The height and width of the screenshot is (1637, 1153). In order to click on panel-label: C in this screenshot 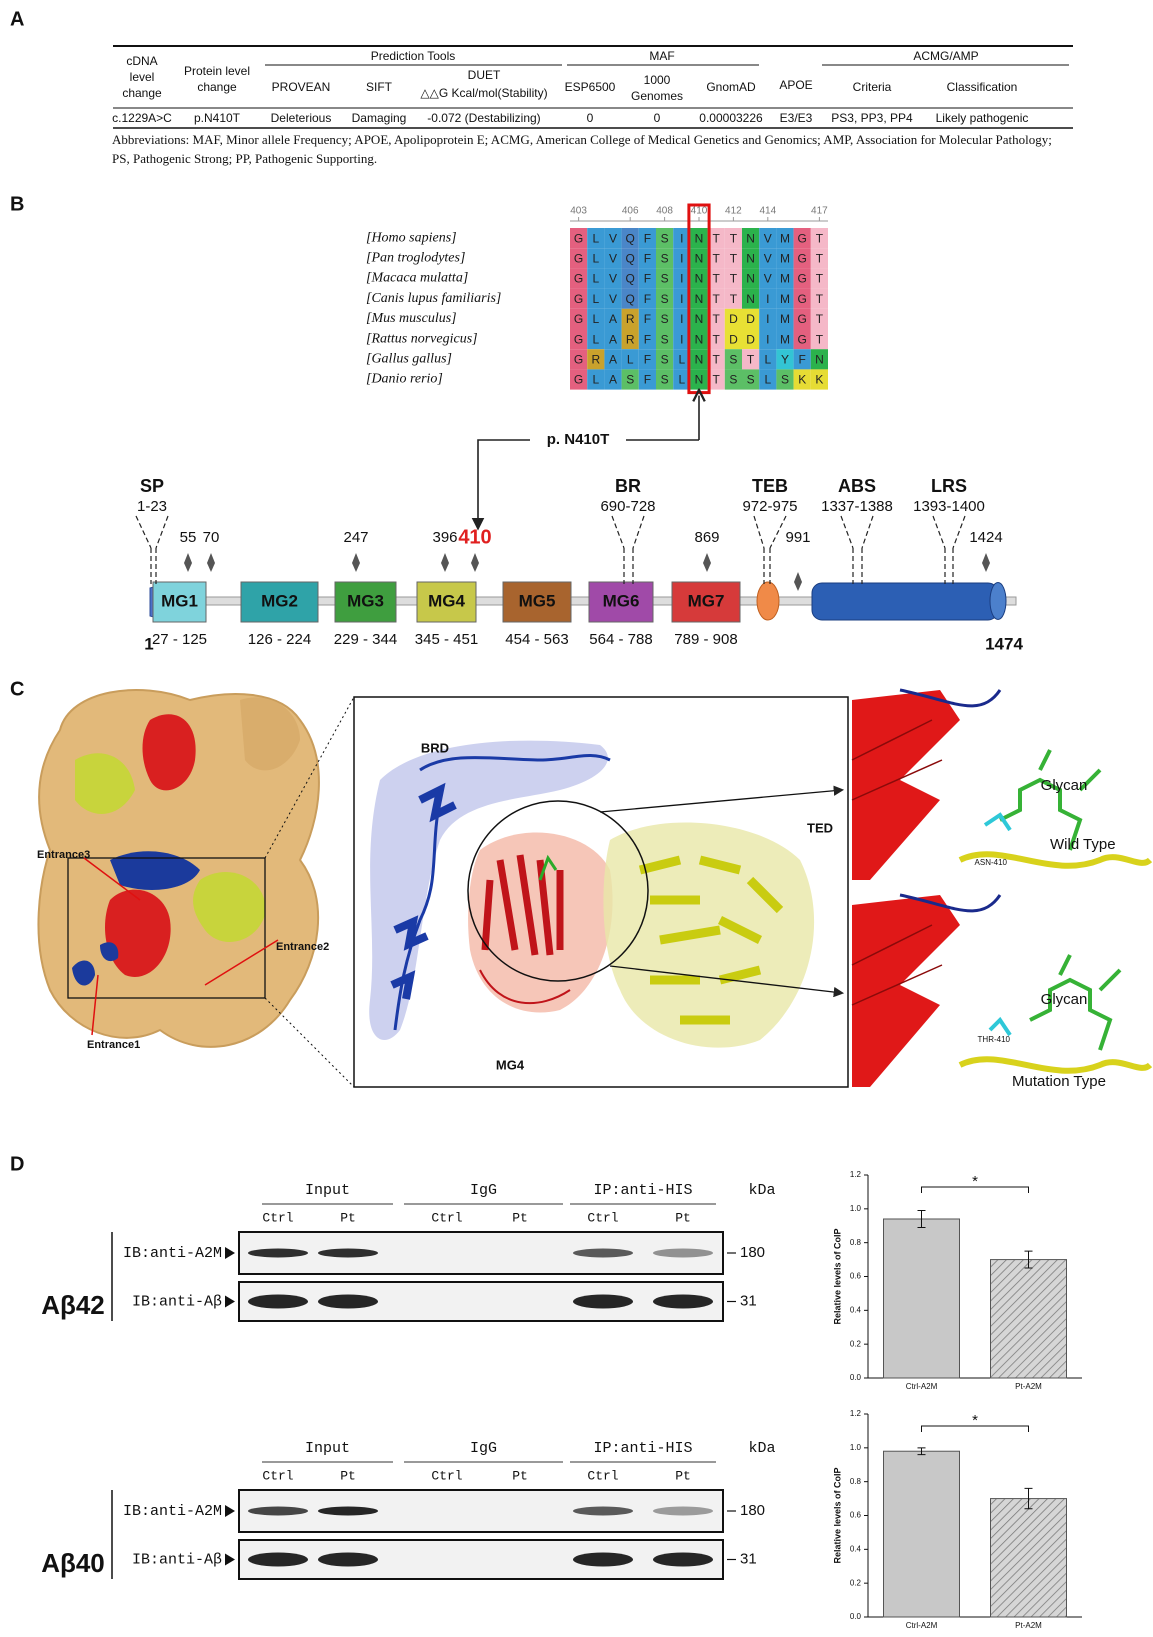, I will do `click(17, 689)`.